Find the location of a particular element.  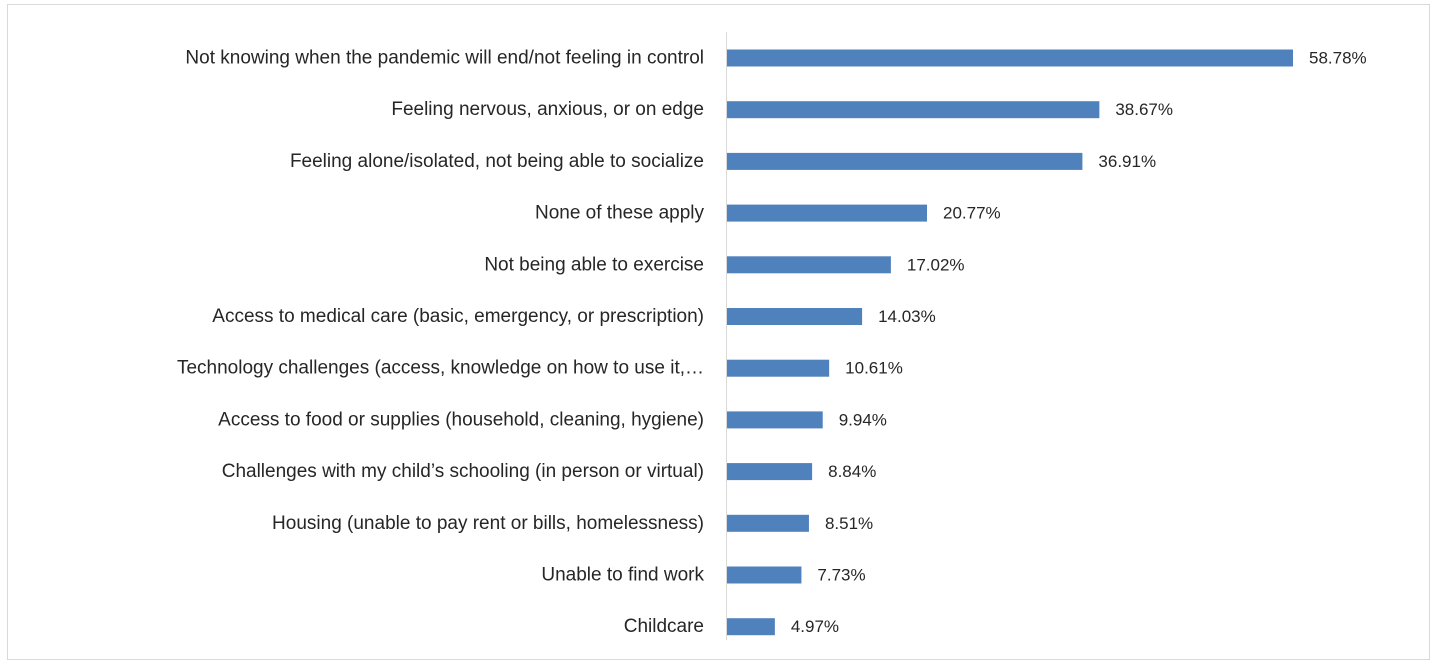

category-label: Feeling nervous, anxious, or on edge is located at coordinates (547, 109).